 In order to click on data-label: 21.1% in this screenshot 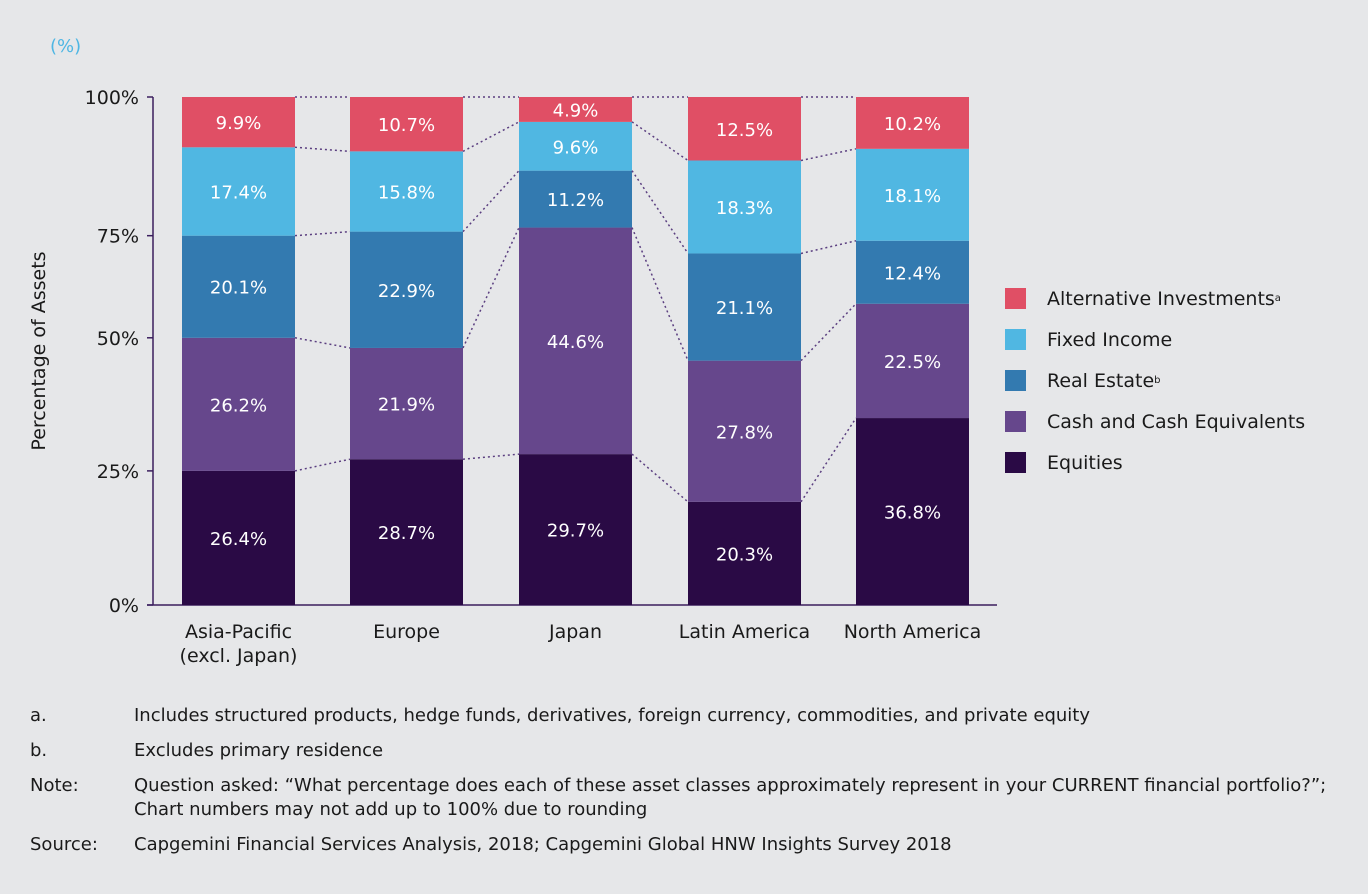, I will do `click(744, 308)`.